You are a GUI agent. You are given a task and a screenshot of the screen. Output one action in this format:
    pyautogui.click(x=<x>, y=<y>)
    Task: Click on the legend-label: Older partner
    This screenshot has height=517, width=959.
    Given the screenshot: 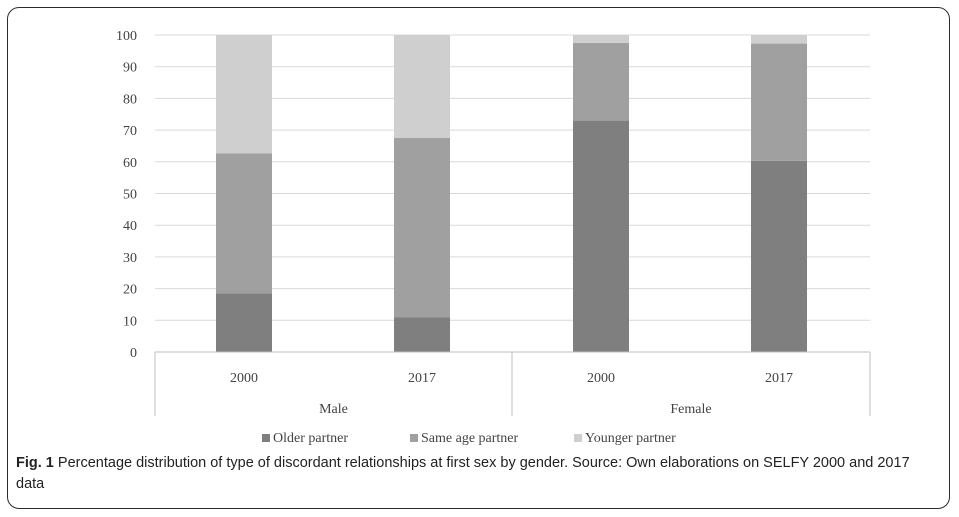 What is the action you would take?
    pyautogui.click(x=310, y=438)
    